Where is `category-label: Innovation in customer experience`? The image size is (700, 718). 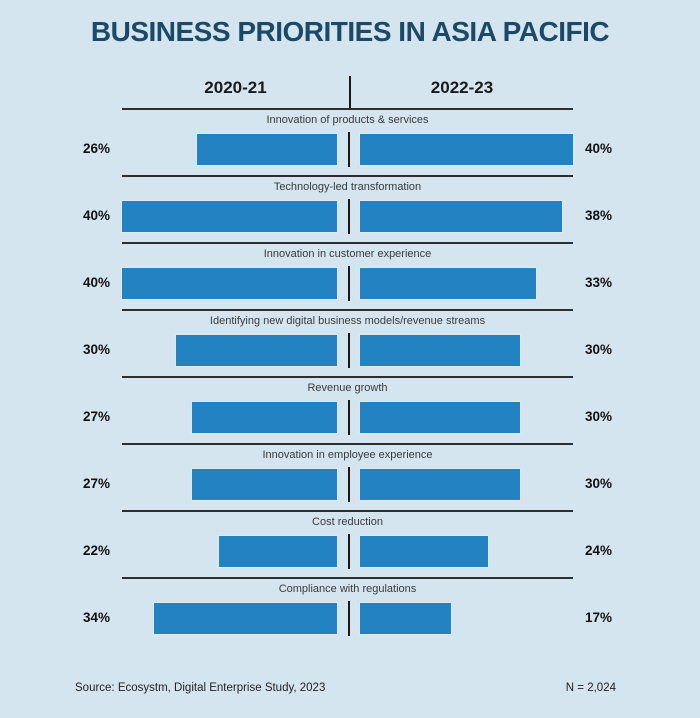
category-label: Innovation in customer experience is located at coordinates (347, 254).